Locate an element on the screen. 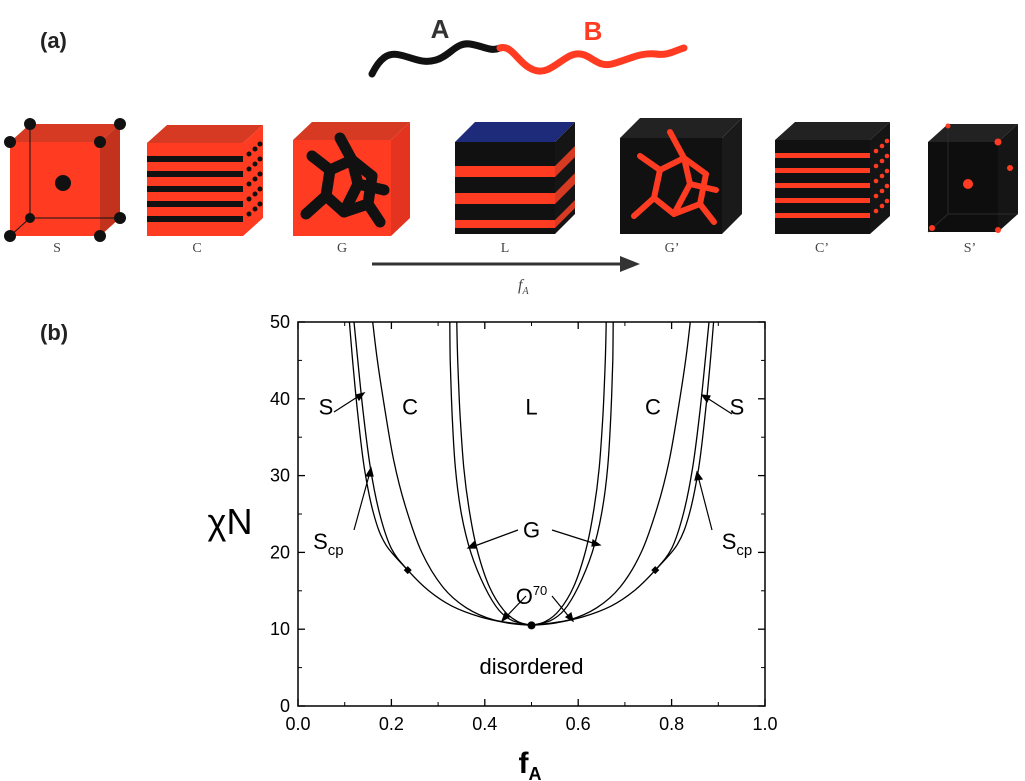 This screenshot has width=1025, height=781. cube-label-g: G is located at coordinates (342, 248).